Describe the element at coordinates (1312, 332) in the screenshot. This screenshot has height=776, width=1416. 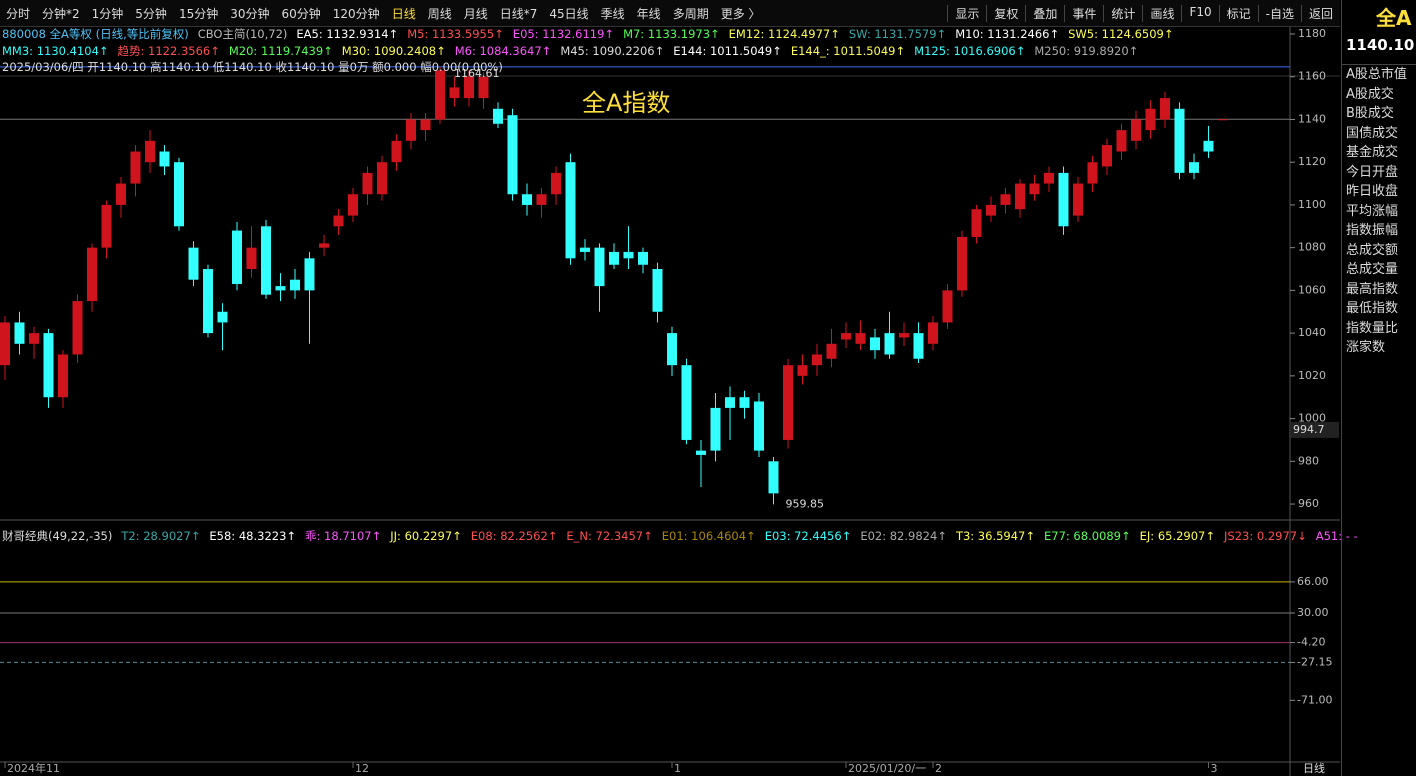
I see `y-tick-label: 1040` at that location.